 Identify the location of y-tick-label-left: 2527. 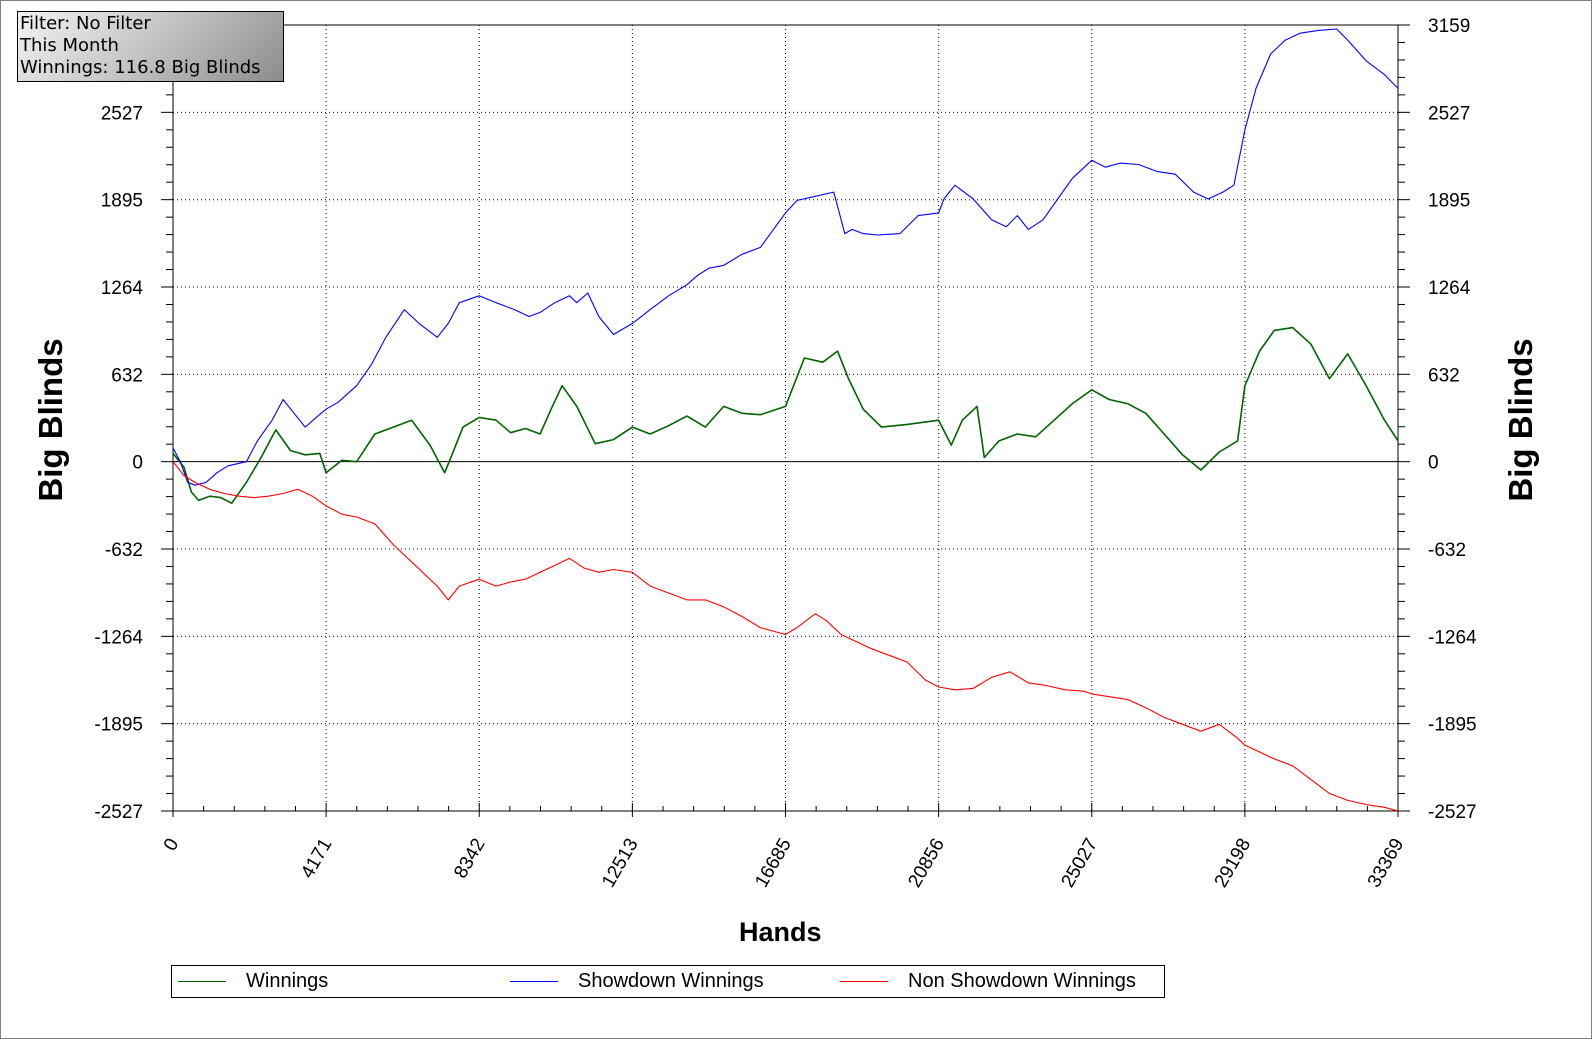
(122, 113).